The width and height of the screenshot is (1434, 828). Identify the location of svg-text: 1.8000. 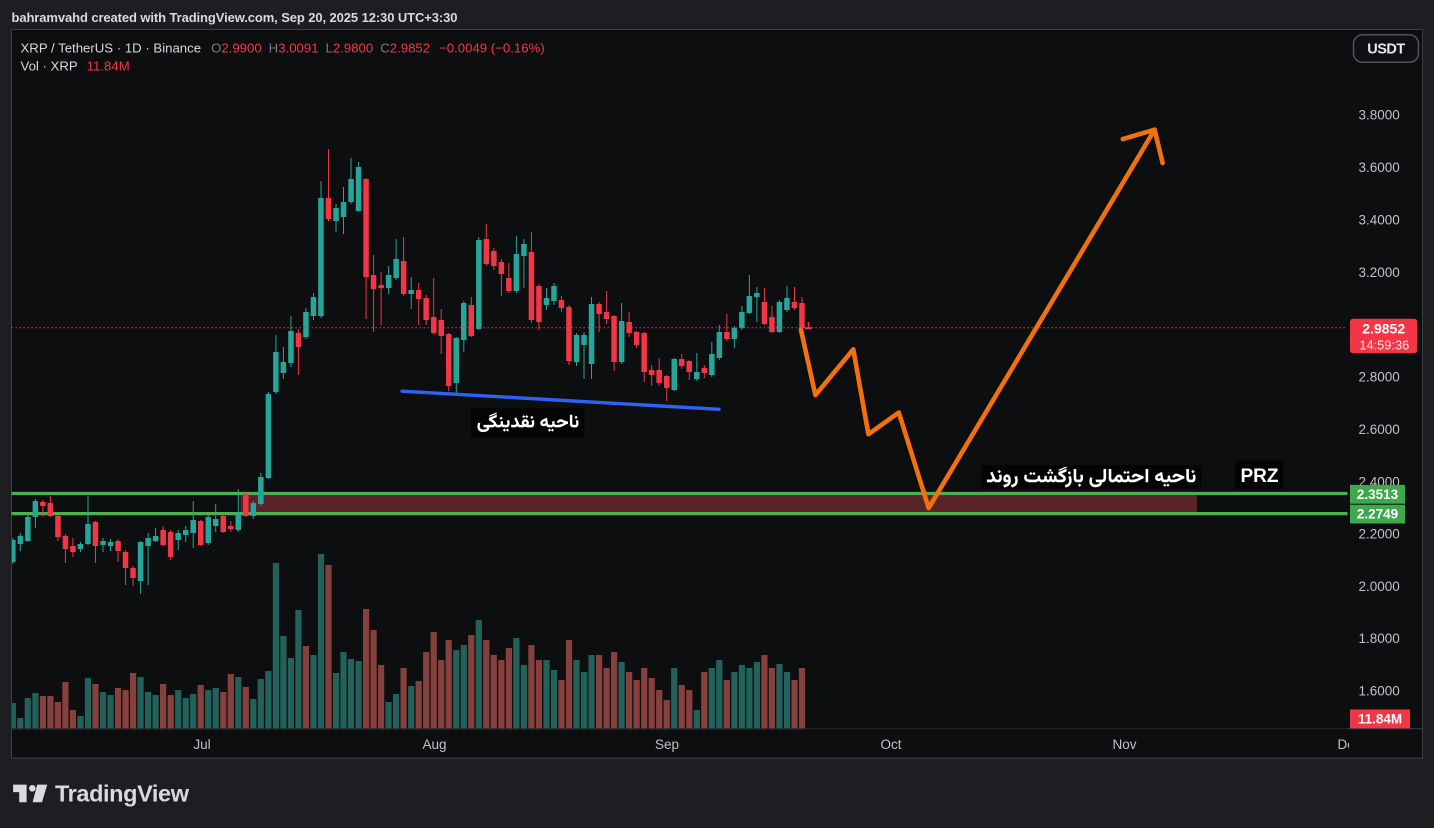
(1379, 638).